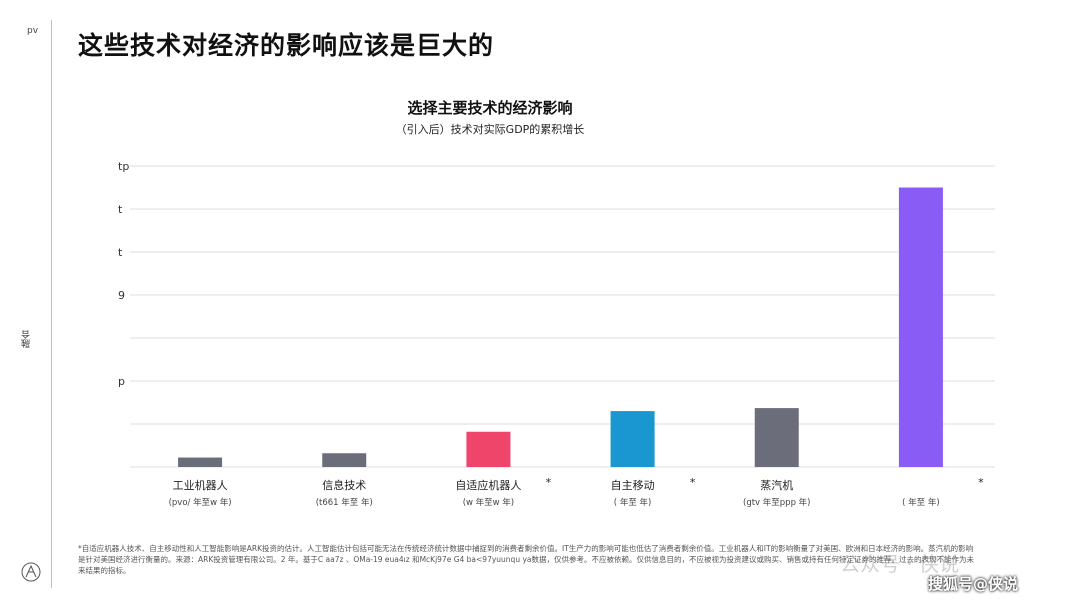 This screenshot has height=608, width=1080. I want to click on sohu-watermark: 搜狐号@侠说, so click(973, 584).